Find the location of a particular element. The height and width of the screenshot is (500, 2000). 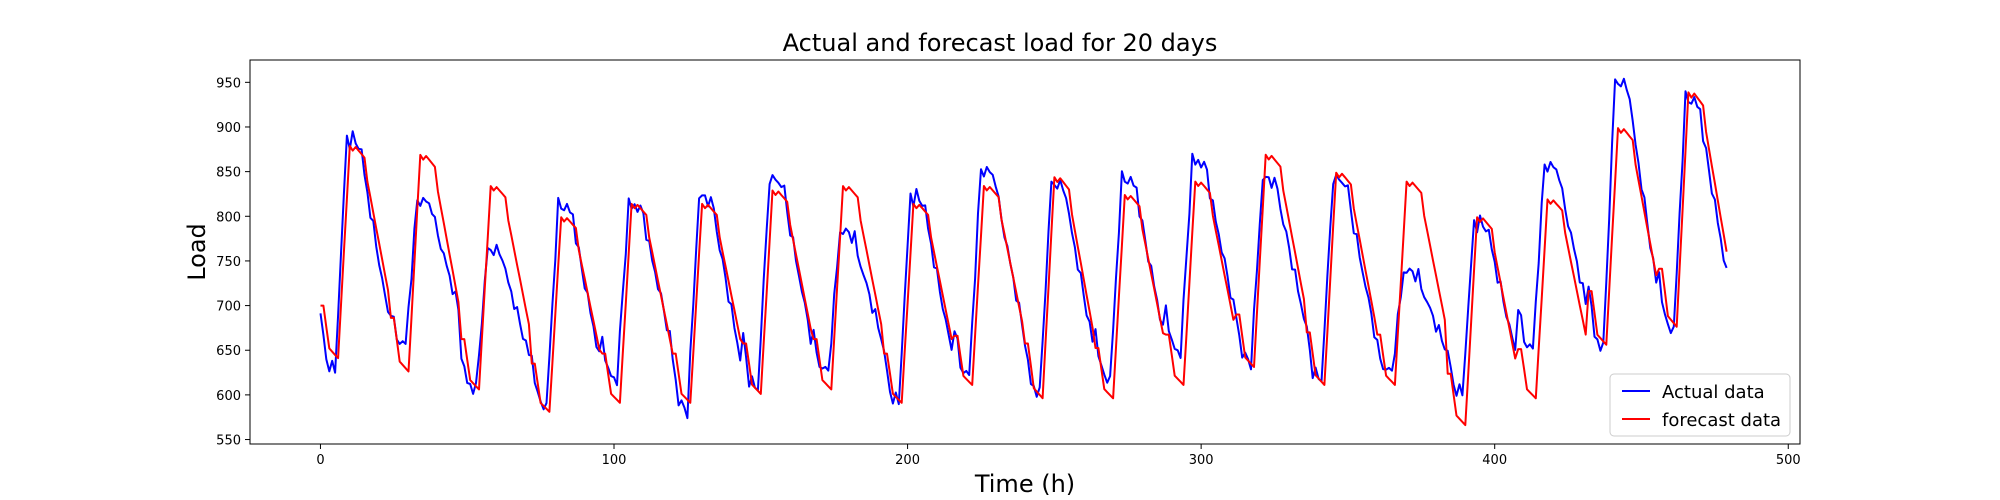

x-tick-label: 0 is located at coordinates (320, 460).